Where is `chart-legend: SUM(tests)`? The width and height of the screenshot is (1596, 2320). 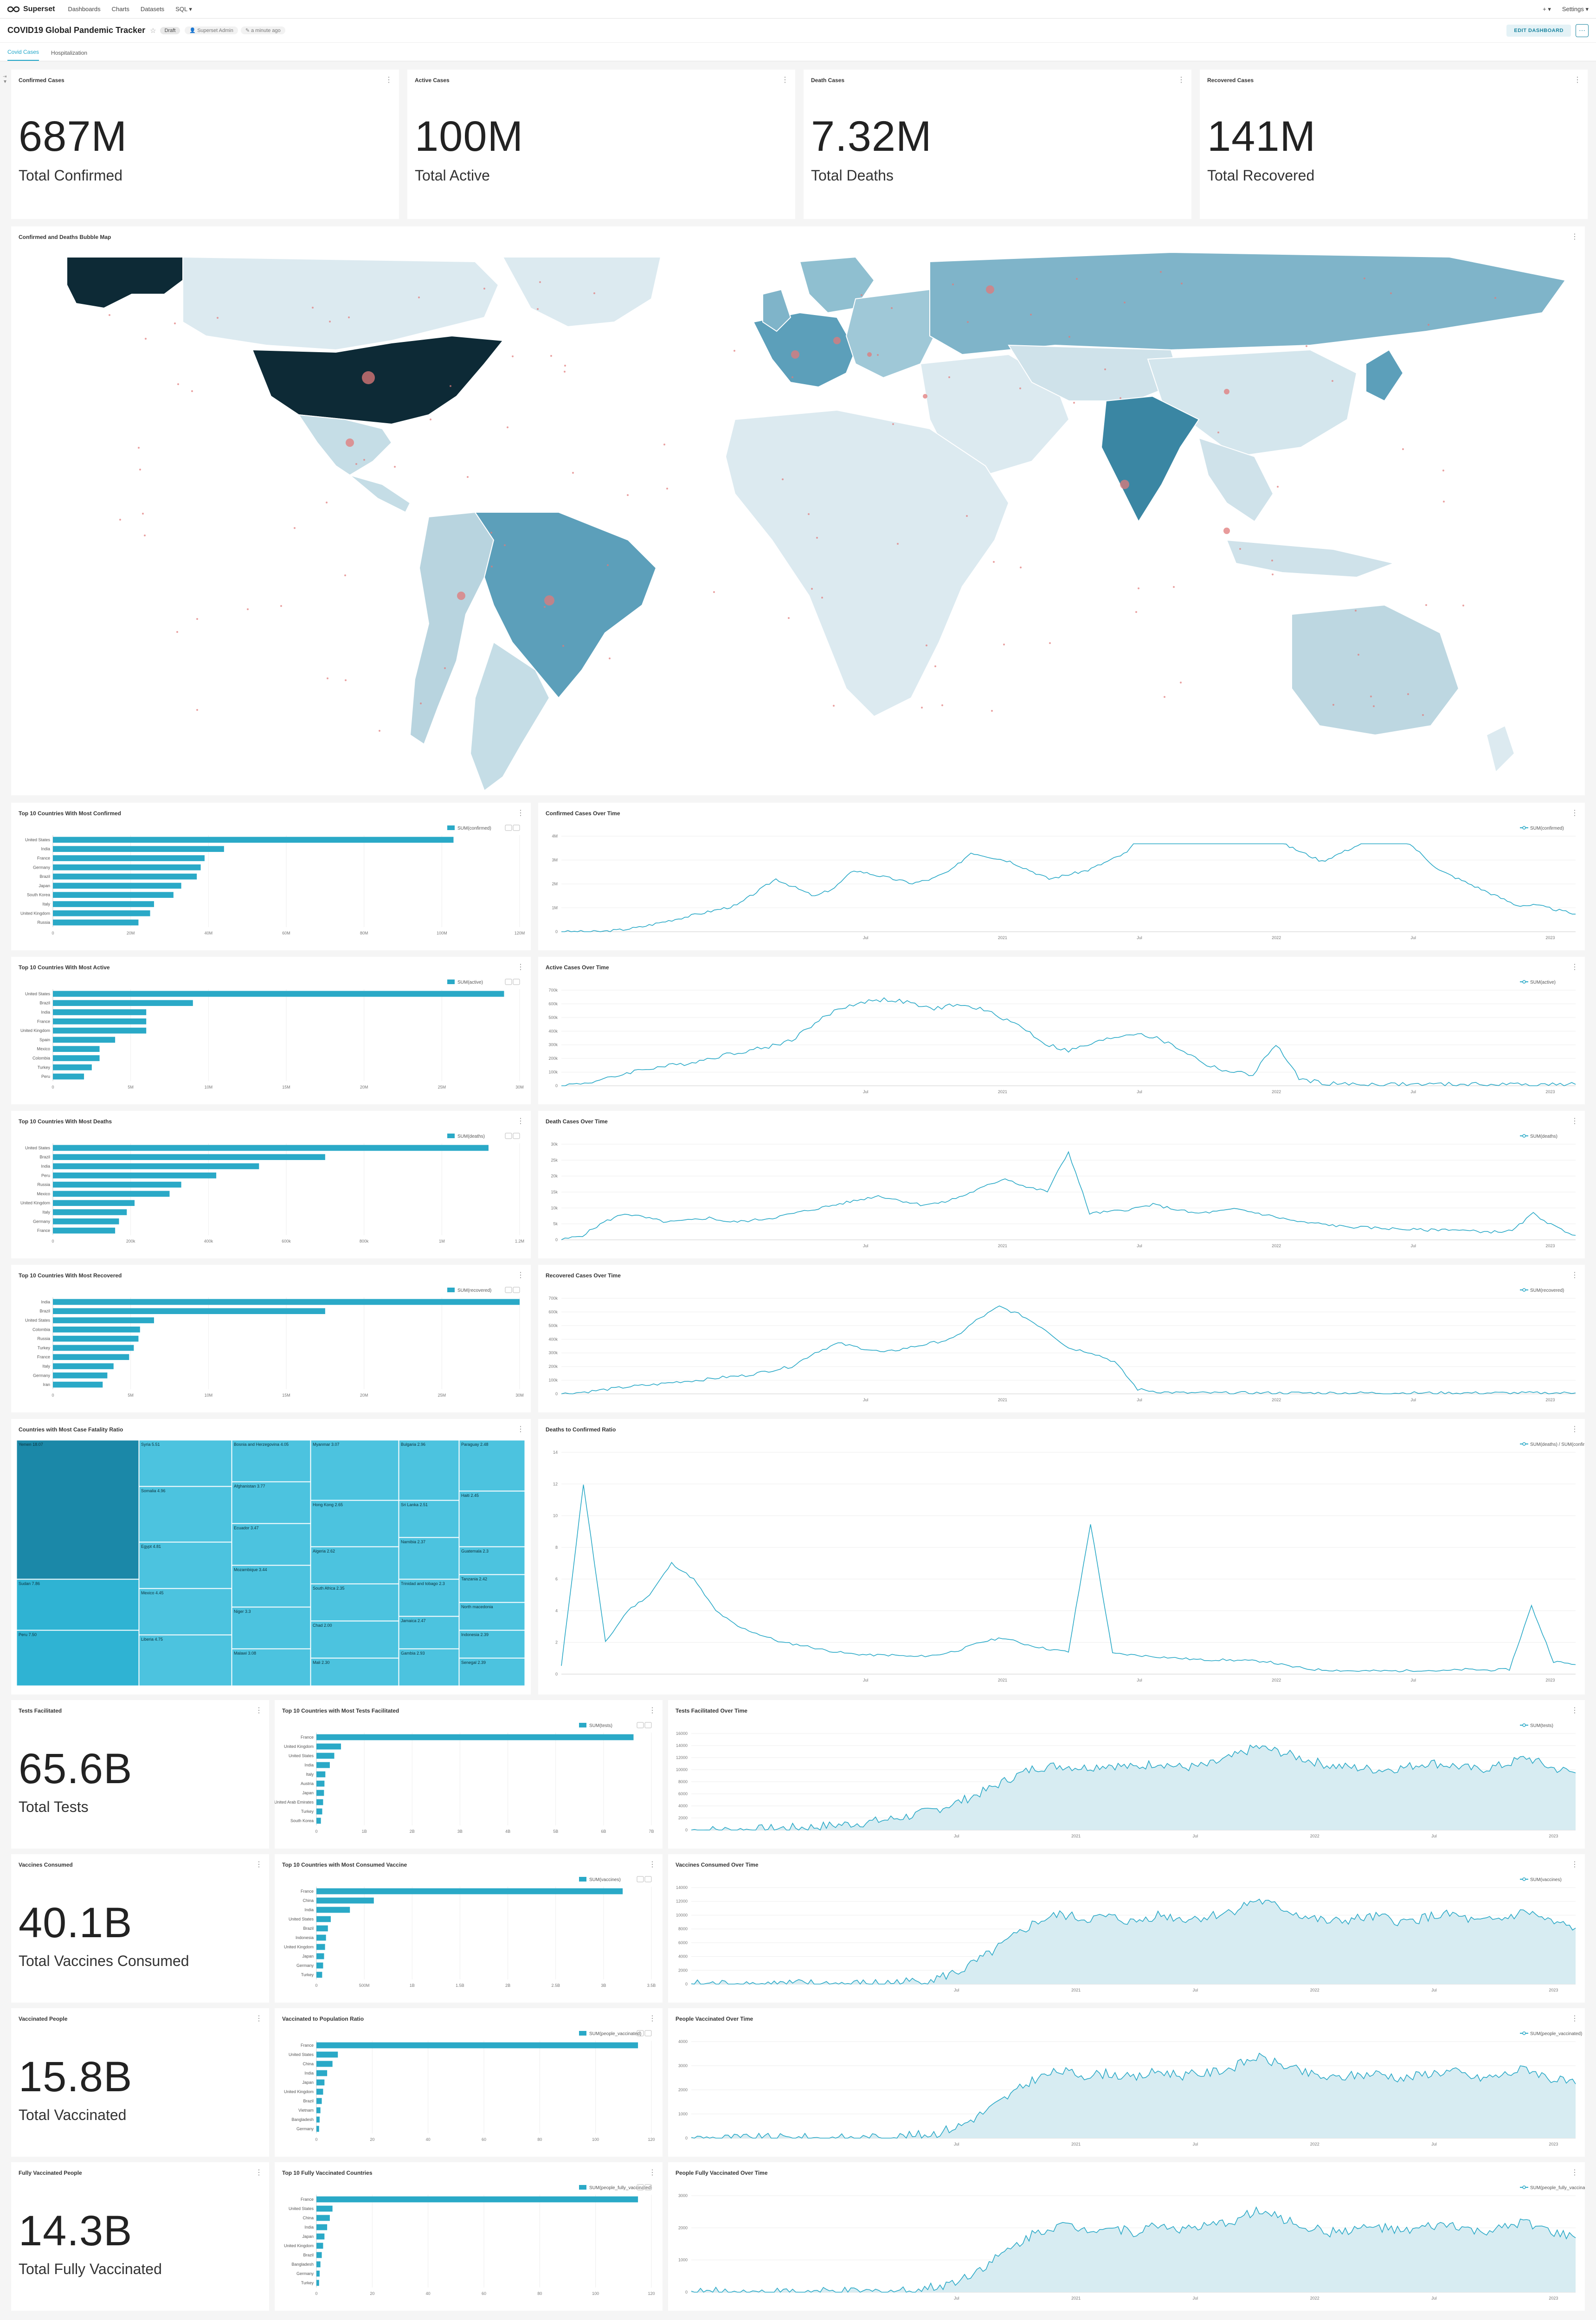 chart-legend: SUM(tests) is located at coordinates (595, 1726).